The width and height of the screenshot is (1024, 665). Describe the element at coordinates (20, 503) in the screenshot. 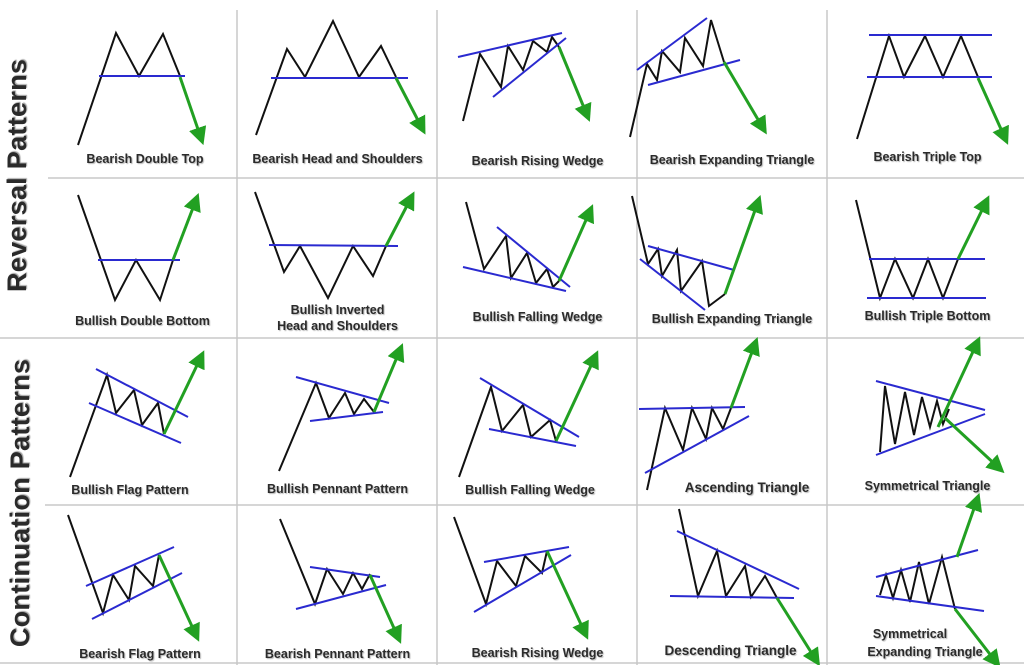

I see `section-label-continuation: Continuation Patterns` at that location.